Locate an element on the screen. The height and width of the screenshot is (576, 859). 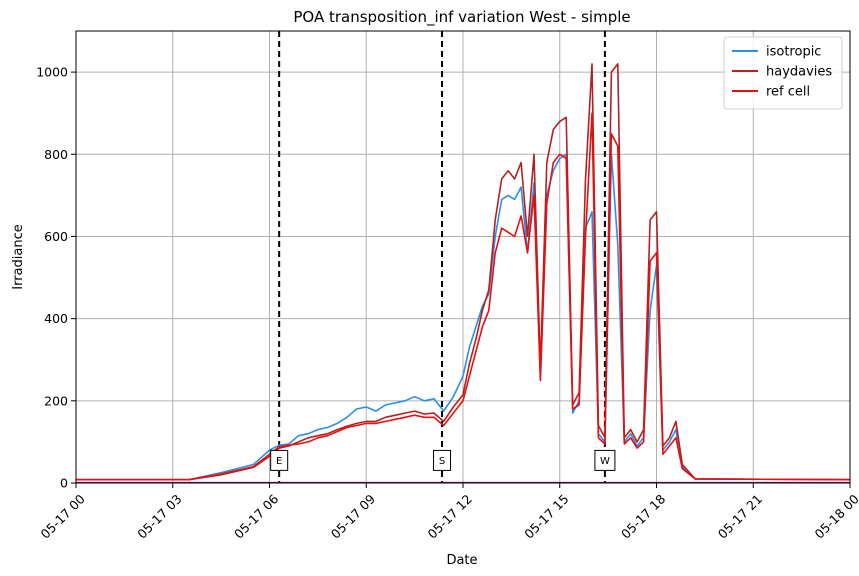
x-axis-label: Date is located at coordinates (461, 560).